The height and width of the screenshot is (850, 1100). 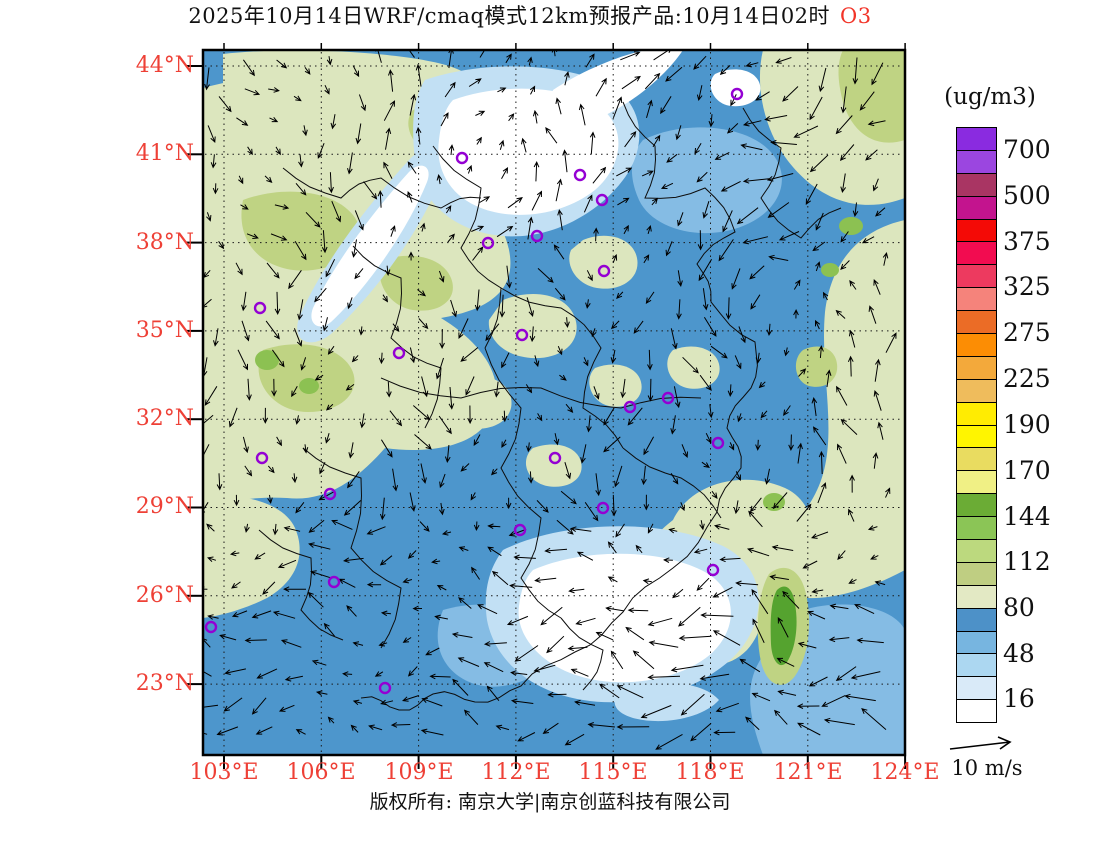 What do you see at coordinates (1027, 332) in the screenshot?
I see `legend-value: 275` at bounding box center [1027, 332].